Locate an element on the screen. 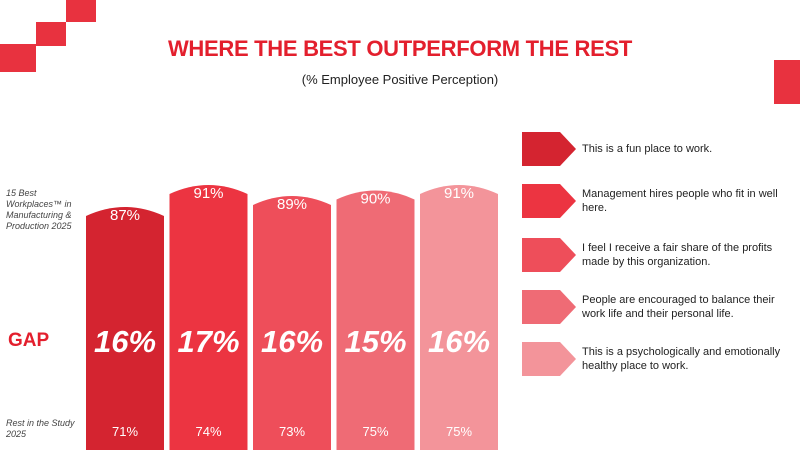  bar-group: 91% 16% 75% is located at coordinates (459, 317).